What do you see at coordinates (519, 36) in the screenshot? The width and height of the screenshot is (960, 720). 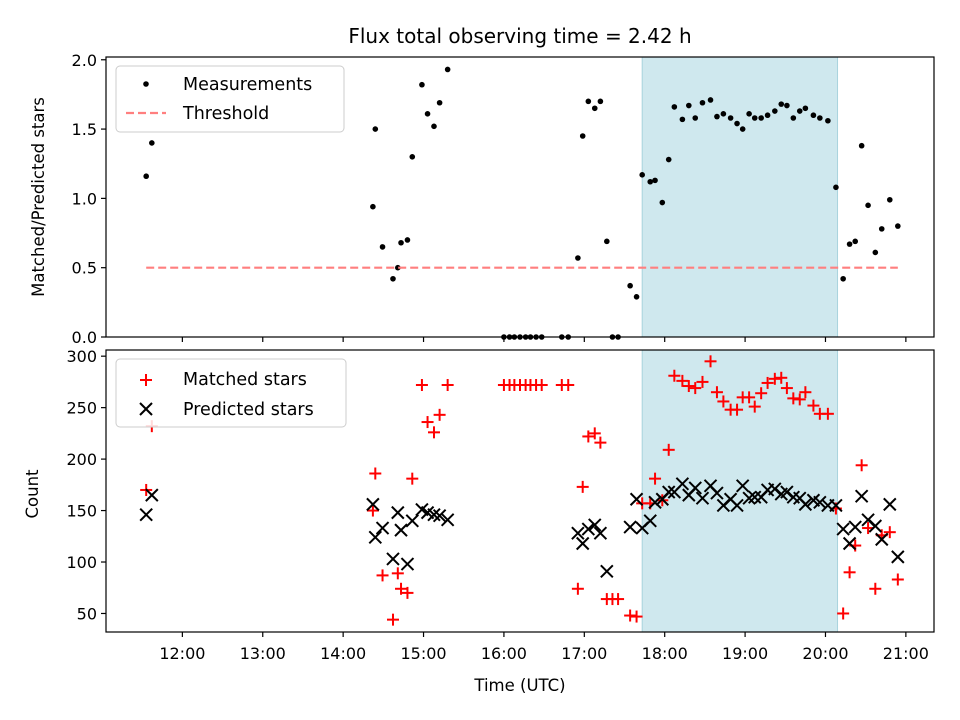 I see `chart-title: Flux total observing time = 2.42 h` at bounding box center [519, 36].